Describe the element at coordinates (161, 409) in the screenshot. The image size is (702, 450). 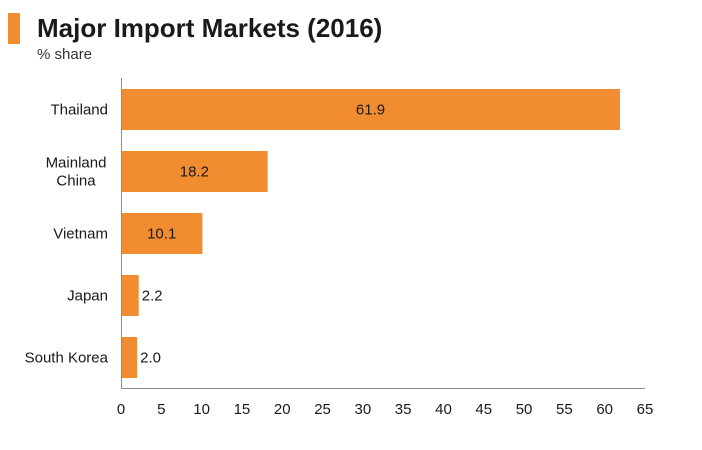
I see `x-tick-label: 5` at that location.